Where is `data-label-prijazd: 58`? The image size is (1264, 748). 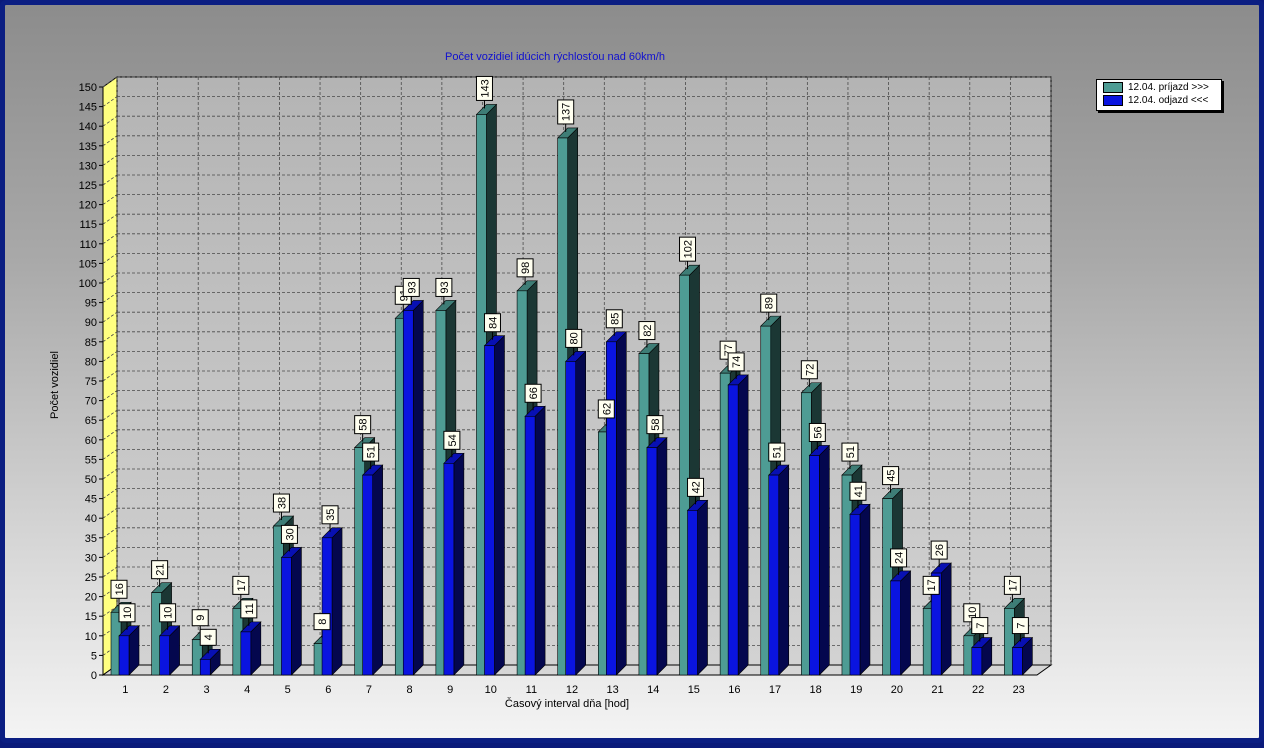
data-label-prijazd: 58 is located at coordinates (364, 425).